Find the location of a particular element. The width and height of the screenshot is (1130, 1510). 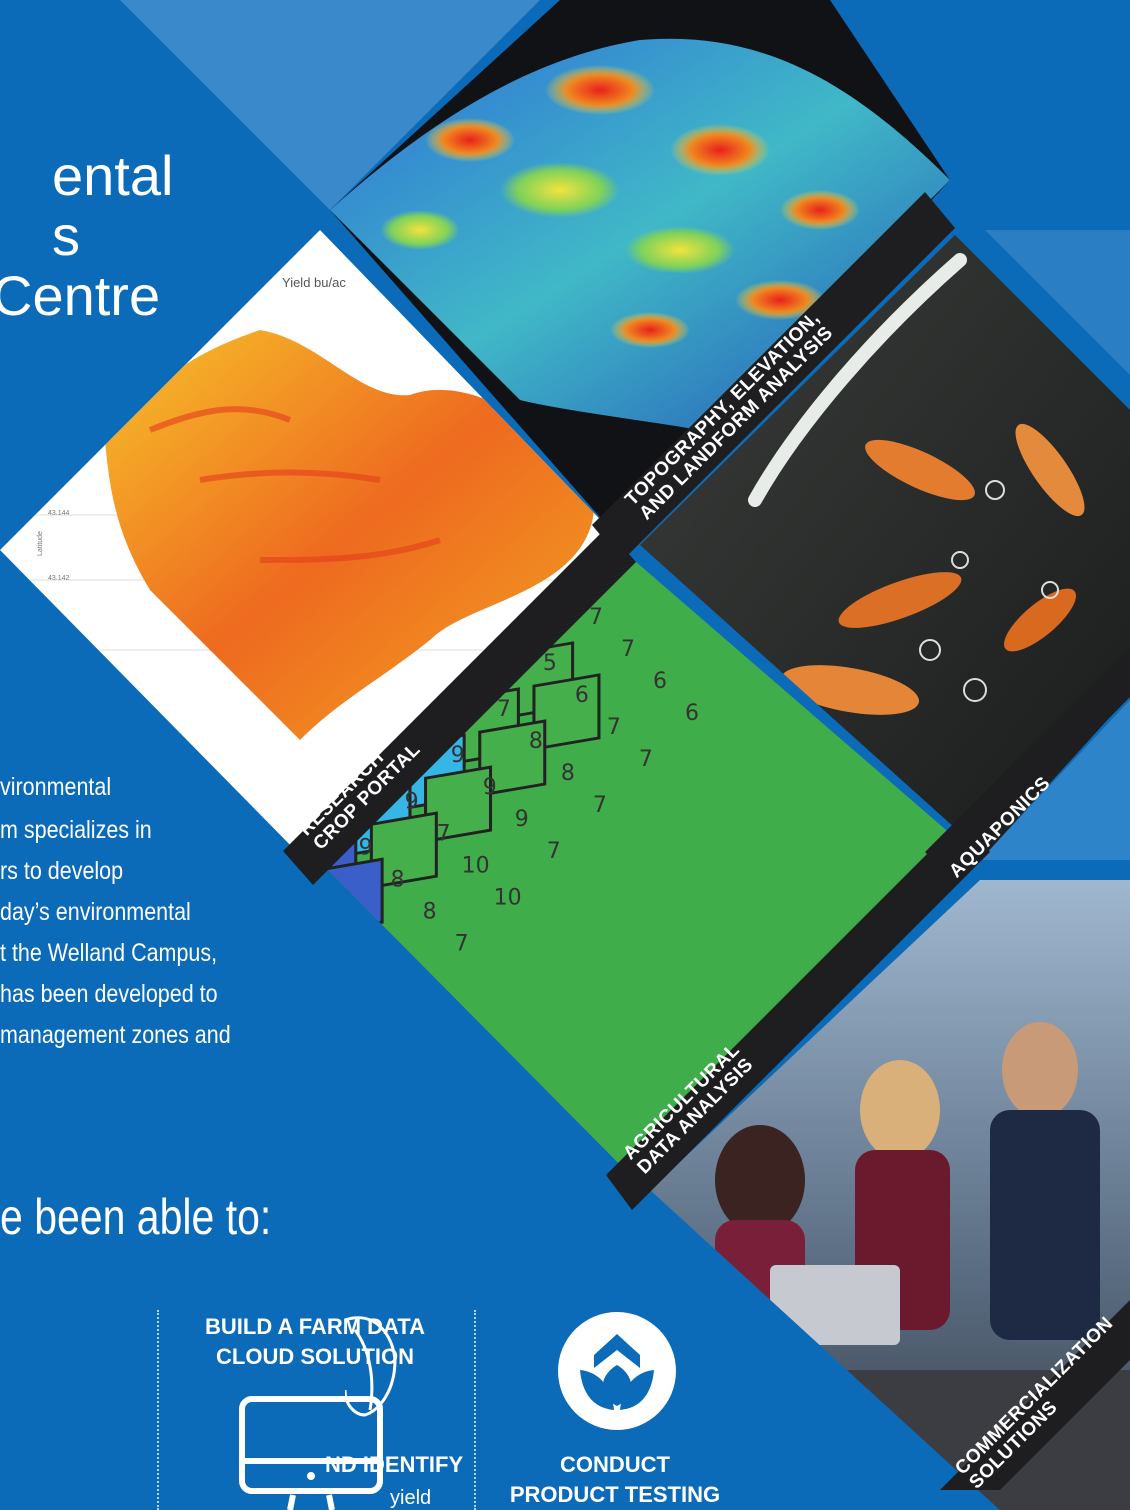

body-line: day’s environmental is located at coordinates (95, 912).